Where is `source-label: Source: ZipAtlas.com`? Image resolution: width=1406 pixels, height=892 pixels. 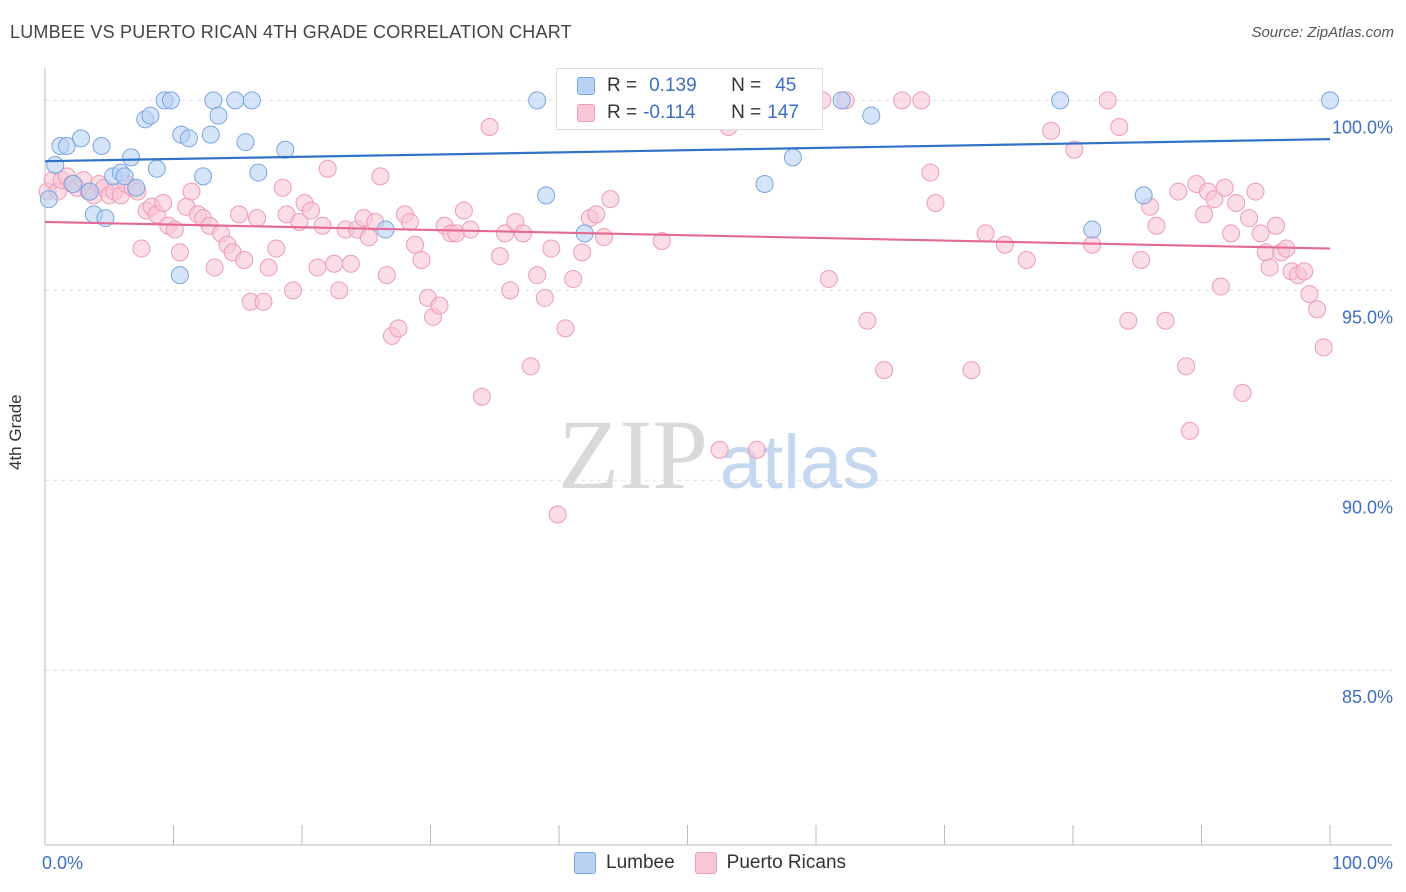
source-label: Source: ZipAtlas.com is located at coordinates (1322, 32).